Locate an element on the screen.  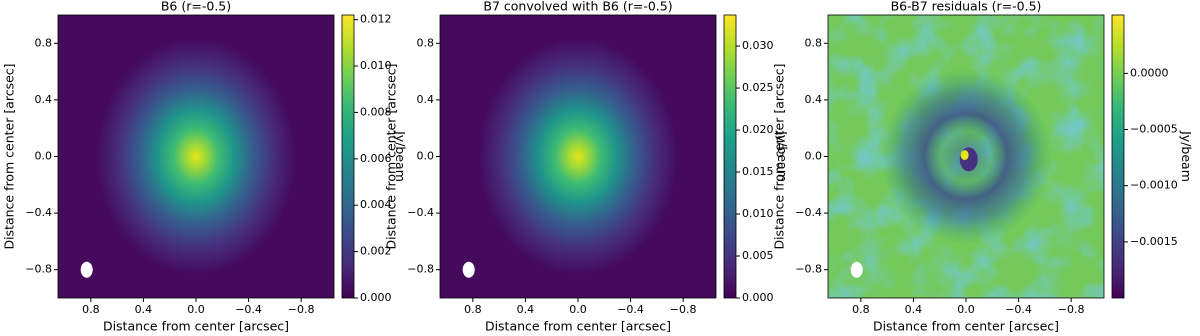
colorbar-tick-label: 0.012 is located at coordinates (376, 19).